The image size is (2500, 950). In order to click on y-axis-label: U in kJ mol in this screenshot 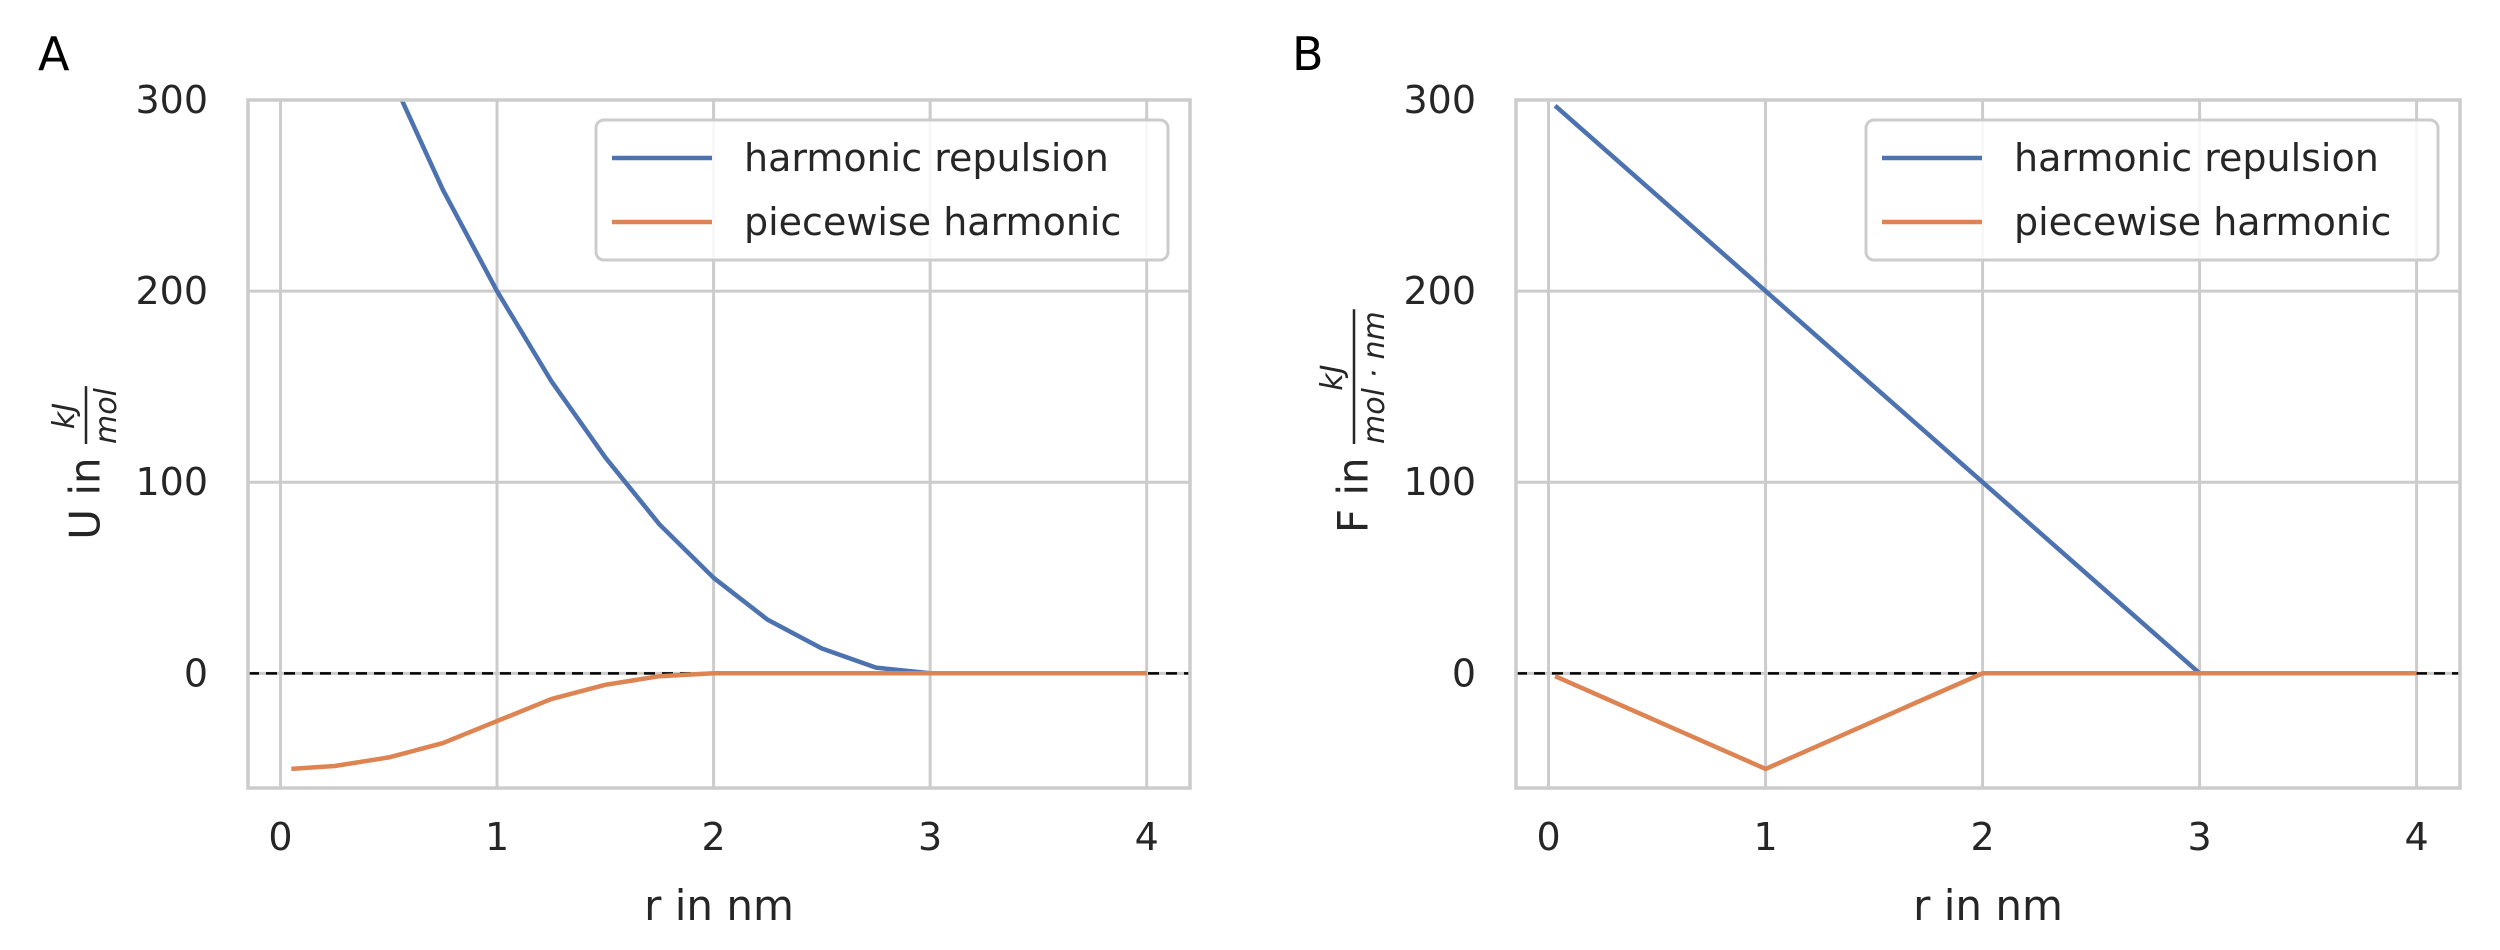, I will do `click(85, 463)`.